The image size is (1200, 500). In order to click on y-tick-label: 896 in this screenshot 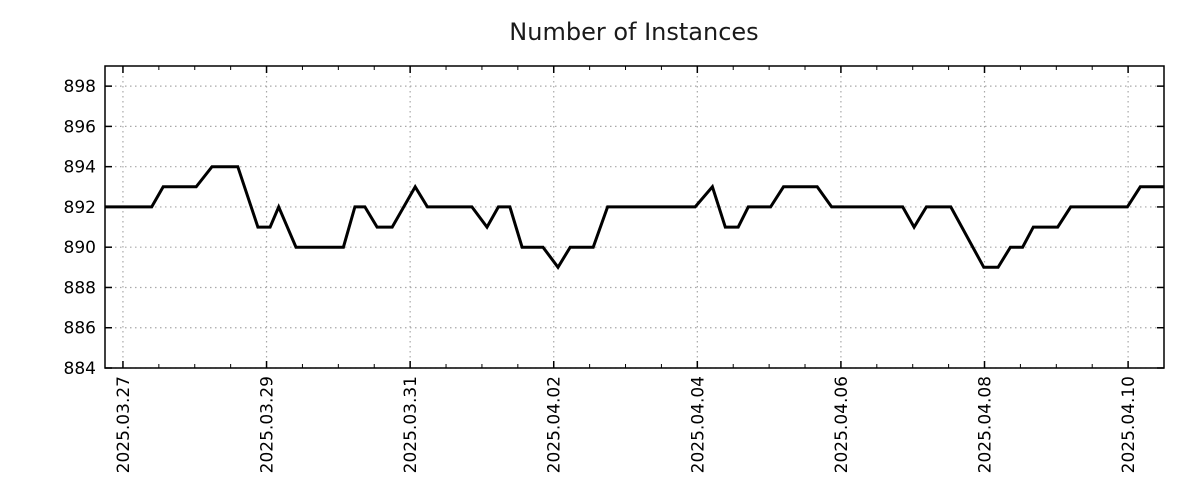, I will do `click(80, 127)`.